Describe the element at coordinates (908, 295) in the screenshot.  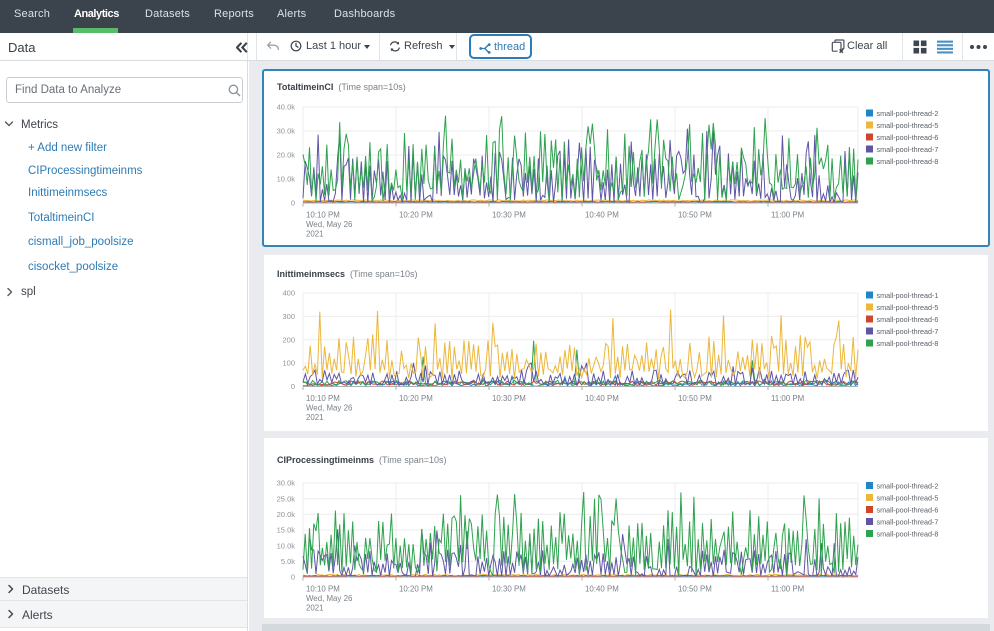
I see `svg-text: small-pool-thread-1` at that location.